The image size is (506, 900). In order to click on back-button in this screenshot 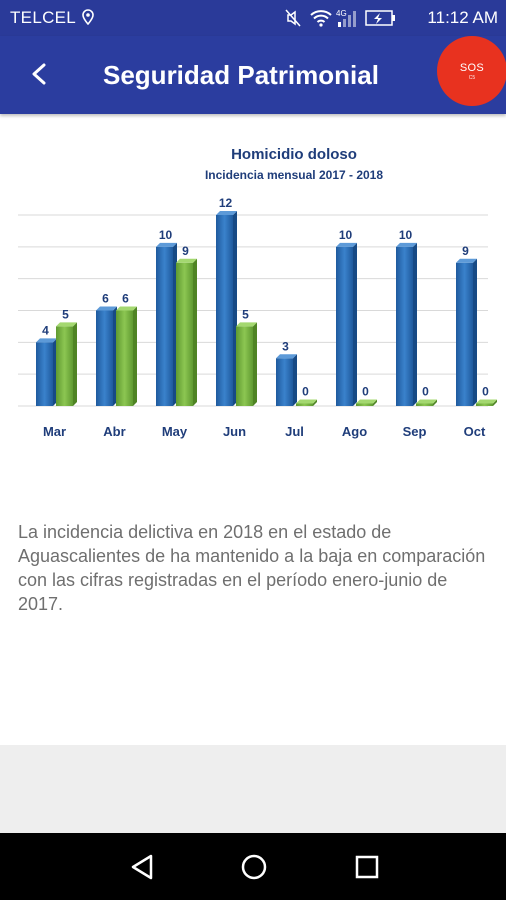, I will do `click(40, 74)`.